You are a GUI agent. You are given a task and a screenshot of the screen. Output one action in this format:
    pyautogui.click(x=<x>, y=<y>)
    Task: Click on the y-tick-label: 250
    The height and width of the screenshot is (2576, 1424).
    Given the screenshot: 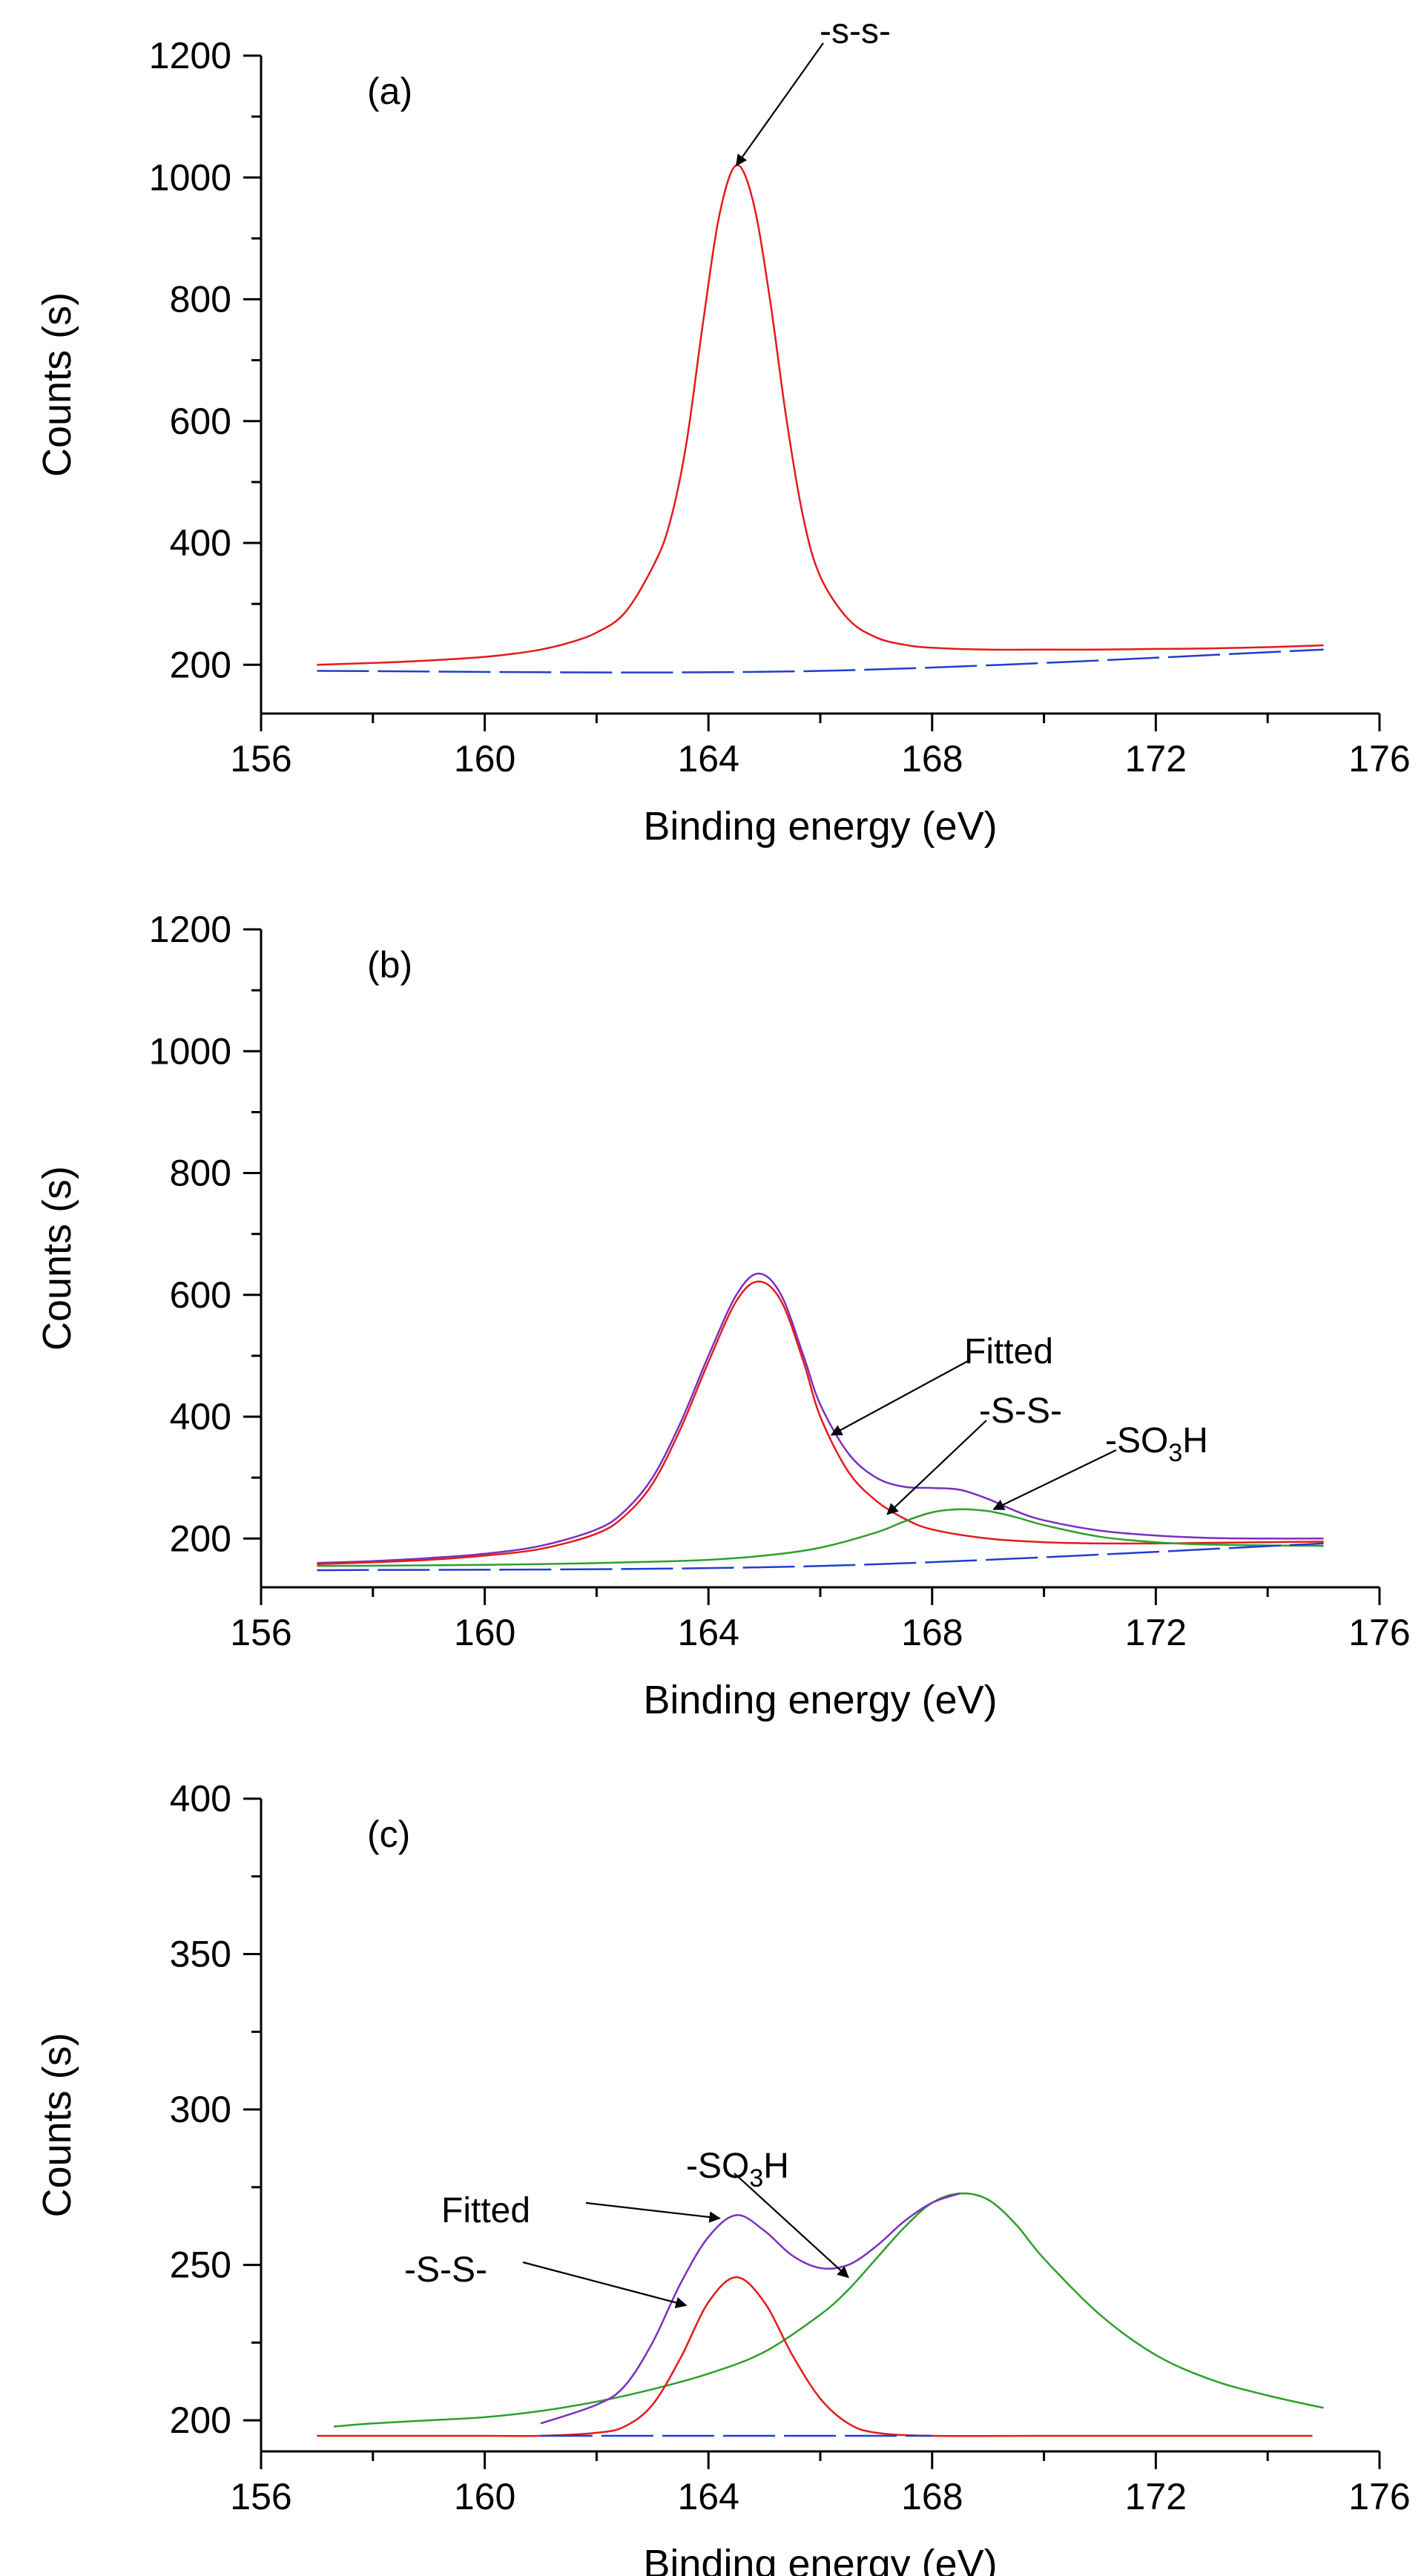 What is the action you would take?
    pyautogui.click(x=200, y=2265)
    